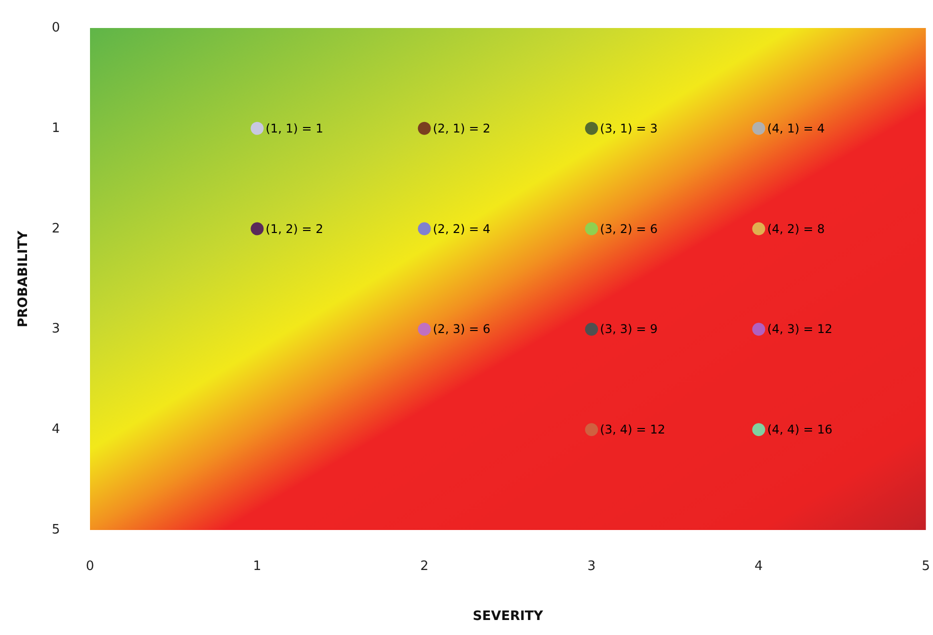 This screenshot has width=933, height=635. What do you see at coordinates (461, 229) in the screenshot?
I see `data-label: (2, 2) = 4` at bounding box center [461, 229].